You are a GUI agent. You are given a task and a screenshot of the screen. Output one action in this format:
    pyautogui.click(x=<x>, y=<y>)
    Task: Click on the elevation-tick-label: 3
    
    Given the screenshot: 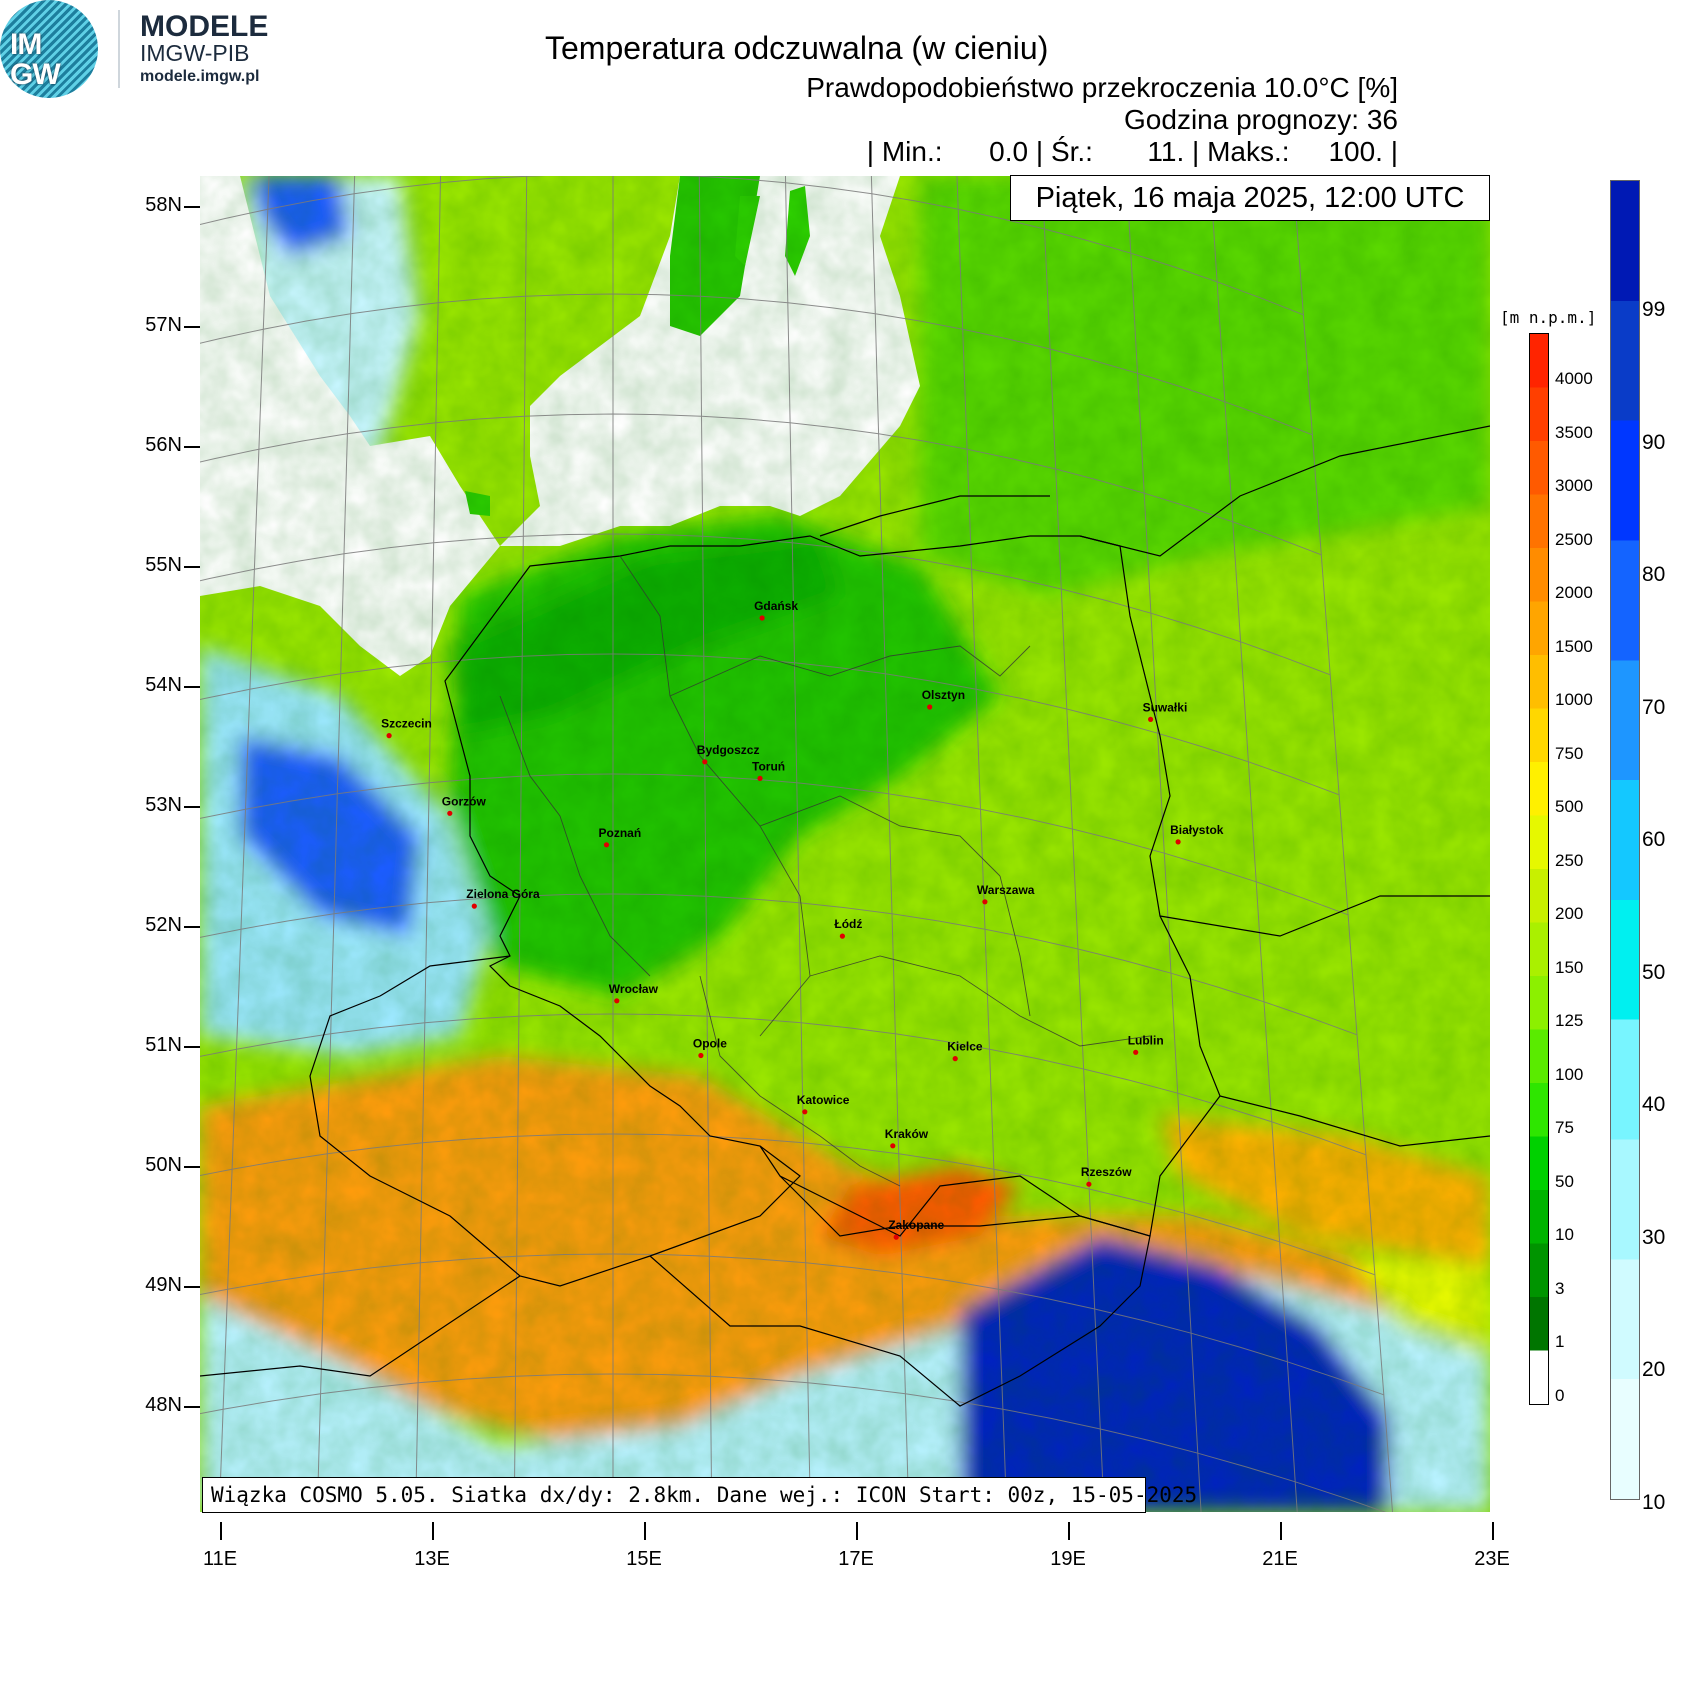 What is the action you would take?
    pyautogui.click(x=1560, y=1288)
    